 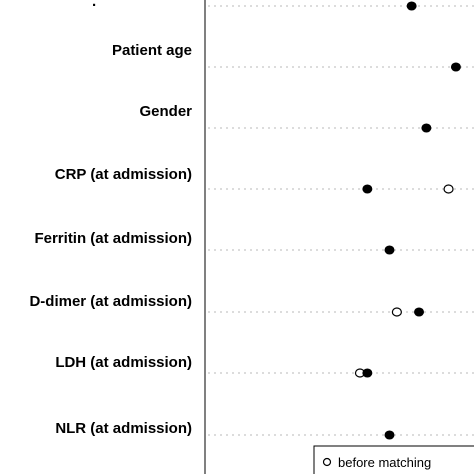 I want to click on legend-label-before-matching: before matching, so click(x=384, y=462).